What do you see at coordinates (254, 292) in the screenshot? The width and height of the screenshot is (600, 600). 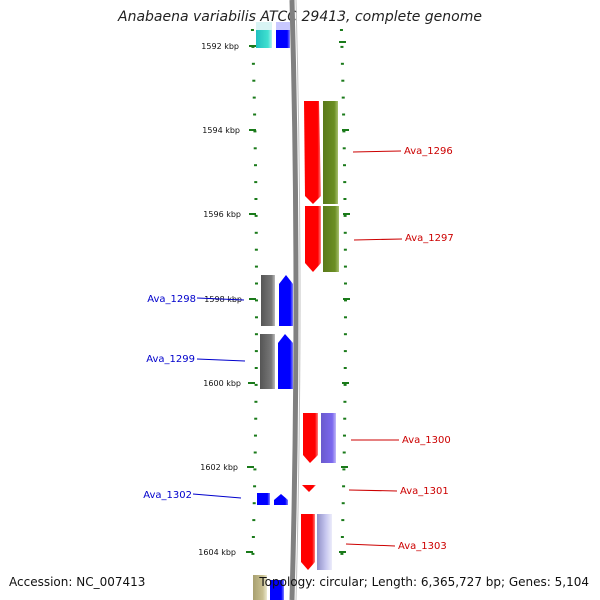 I see `tick-track-left` at bounding box center [254, 292].